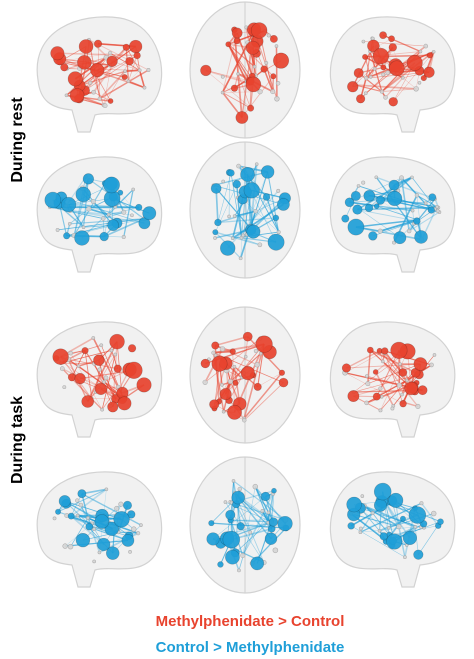  I want to click on brain-panel, so click(245, 375).